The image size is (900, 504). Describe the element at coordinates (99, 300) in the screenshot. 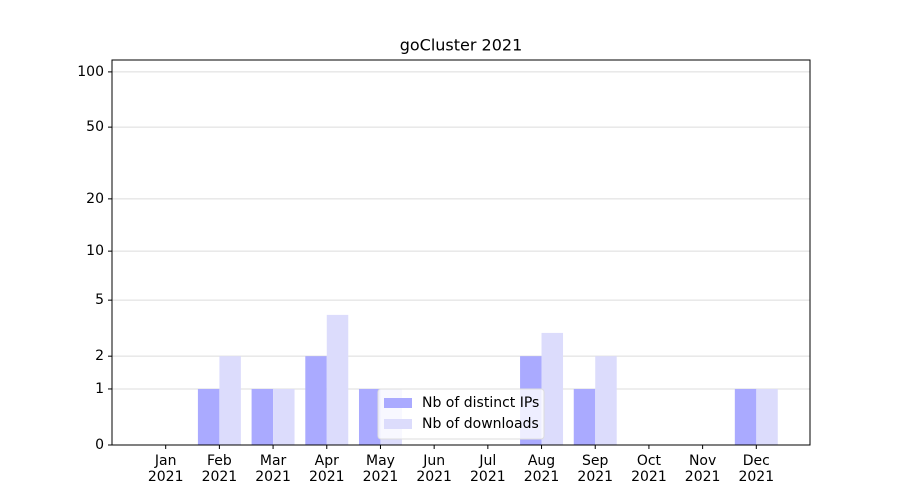

I see `y-tick-label: 5` at that location.